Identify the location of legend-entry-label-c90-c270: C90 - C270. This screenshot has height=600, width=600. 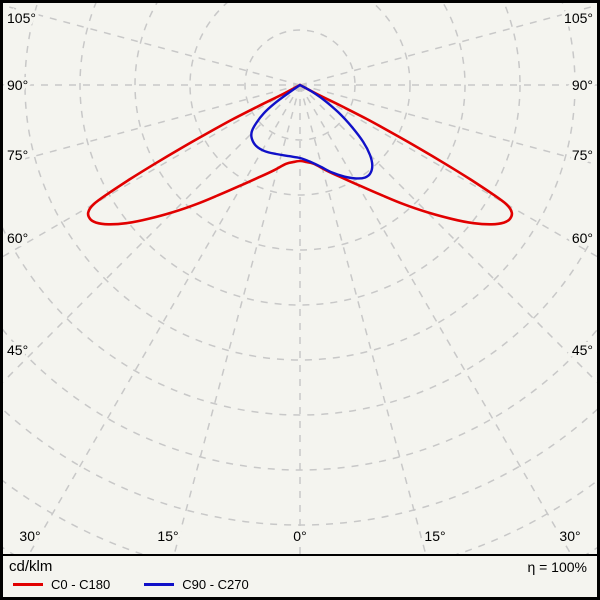
(215, 584).